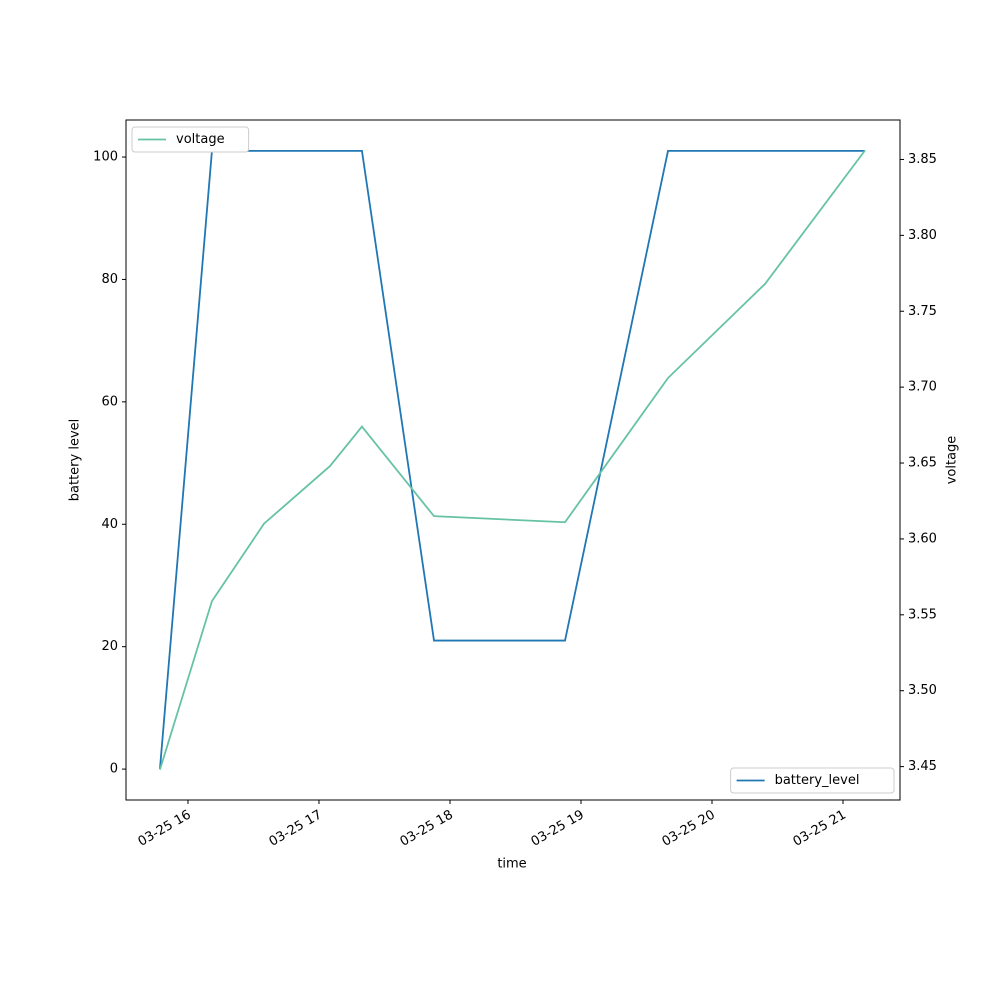  I want to click on x-tick-label: 03-25 21, so click(820, 829).